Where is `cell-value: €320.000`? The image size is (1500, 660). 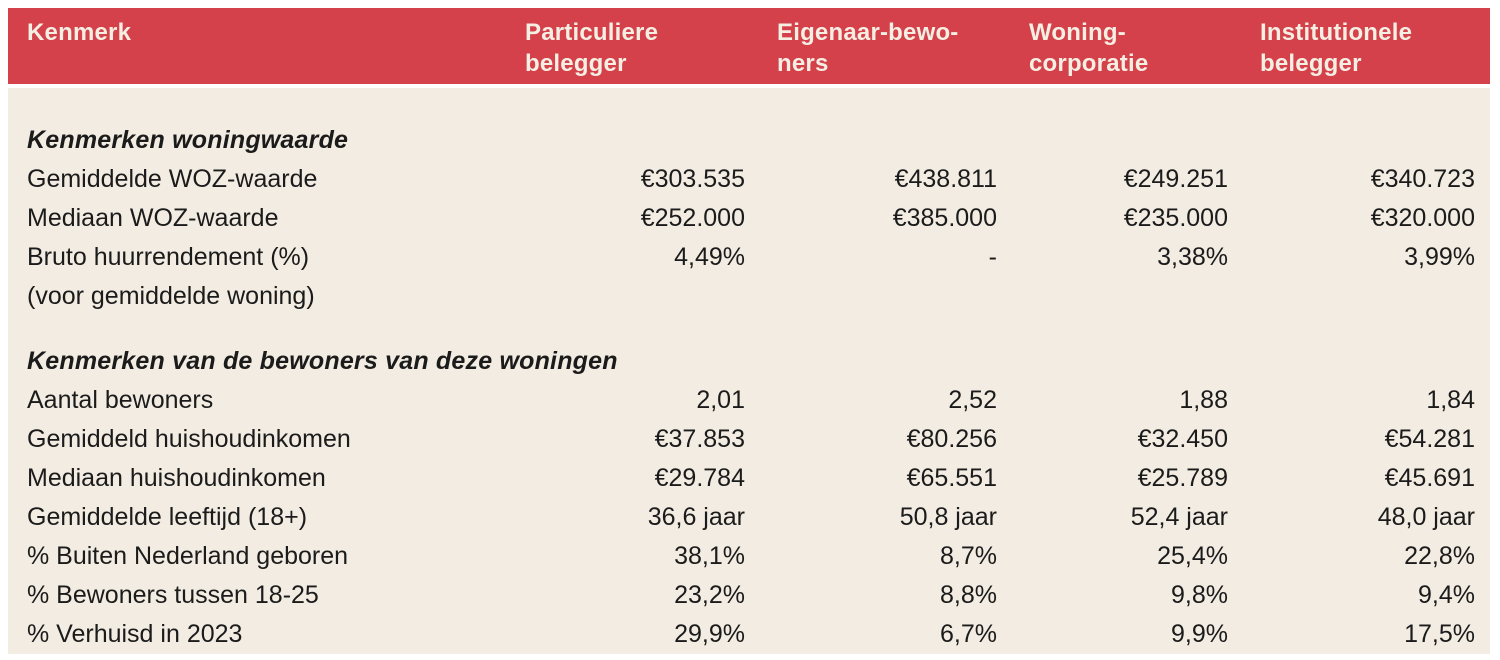 cell-value: €320.000 is located at coordinates (1422, 218).